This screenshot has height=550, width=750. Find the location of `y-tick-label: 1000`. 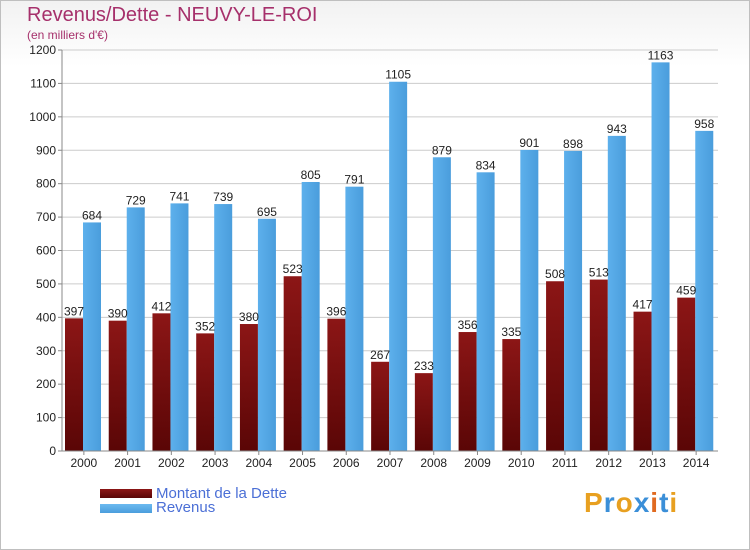

y-tick-label: 1000 is located at coordinates (42, 117).